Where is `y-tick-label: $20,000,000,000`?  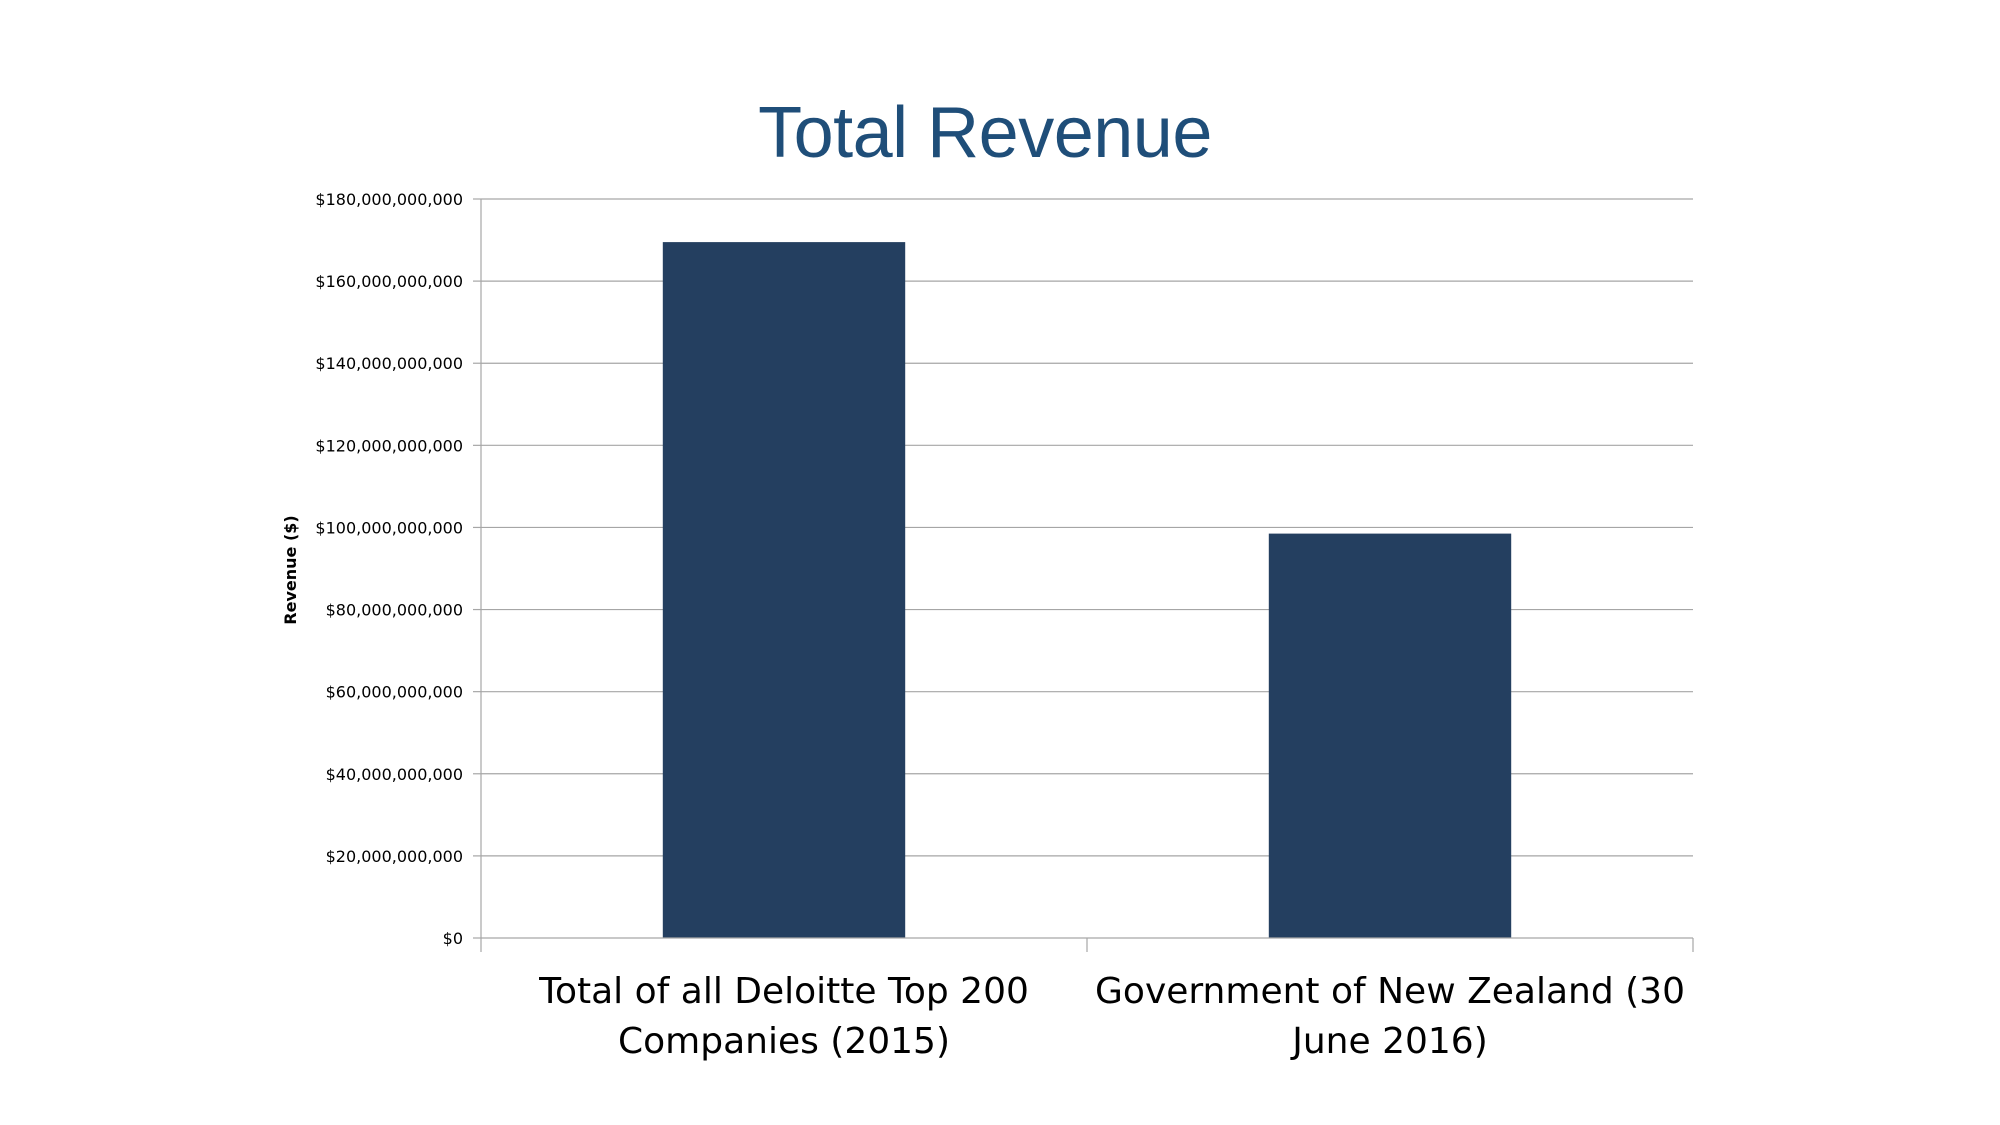 y-tick-label: $20,000,000,000 is located at coordinates (394, 856).